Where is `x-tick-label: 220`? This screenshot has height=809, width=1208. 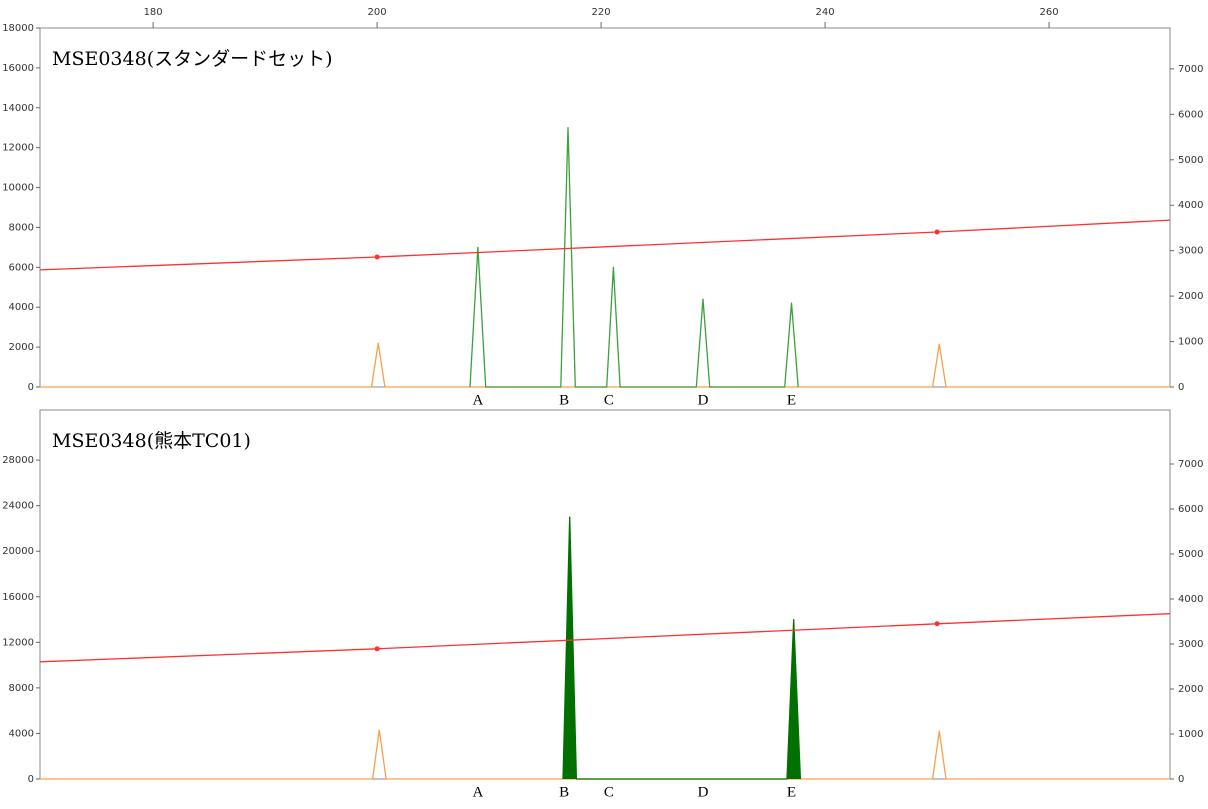 x-tick-label: 220 is located at coordinates (601, 12).